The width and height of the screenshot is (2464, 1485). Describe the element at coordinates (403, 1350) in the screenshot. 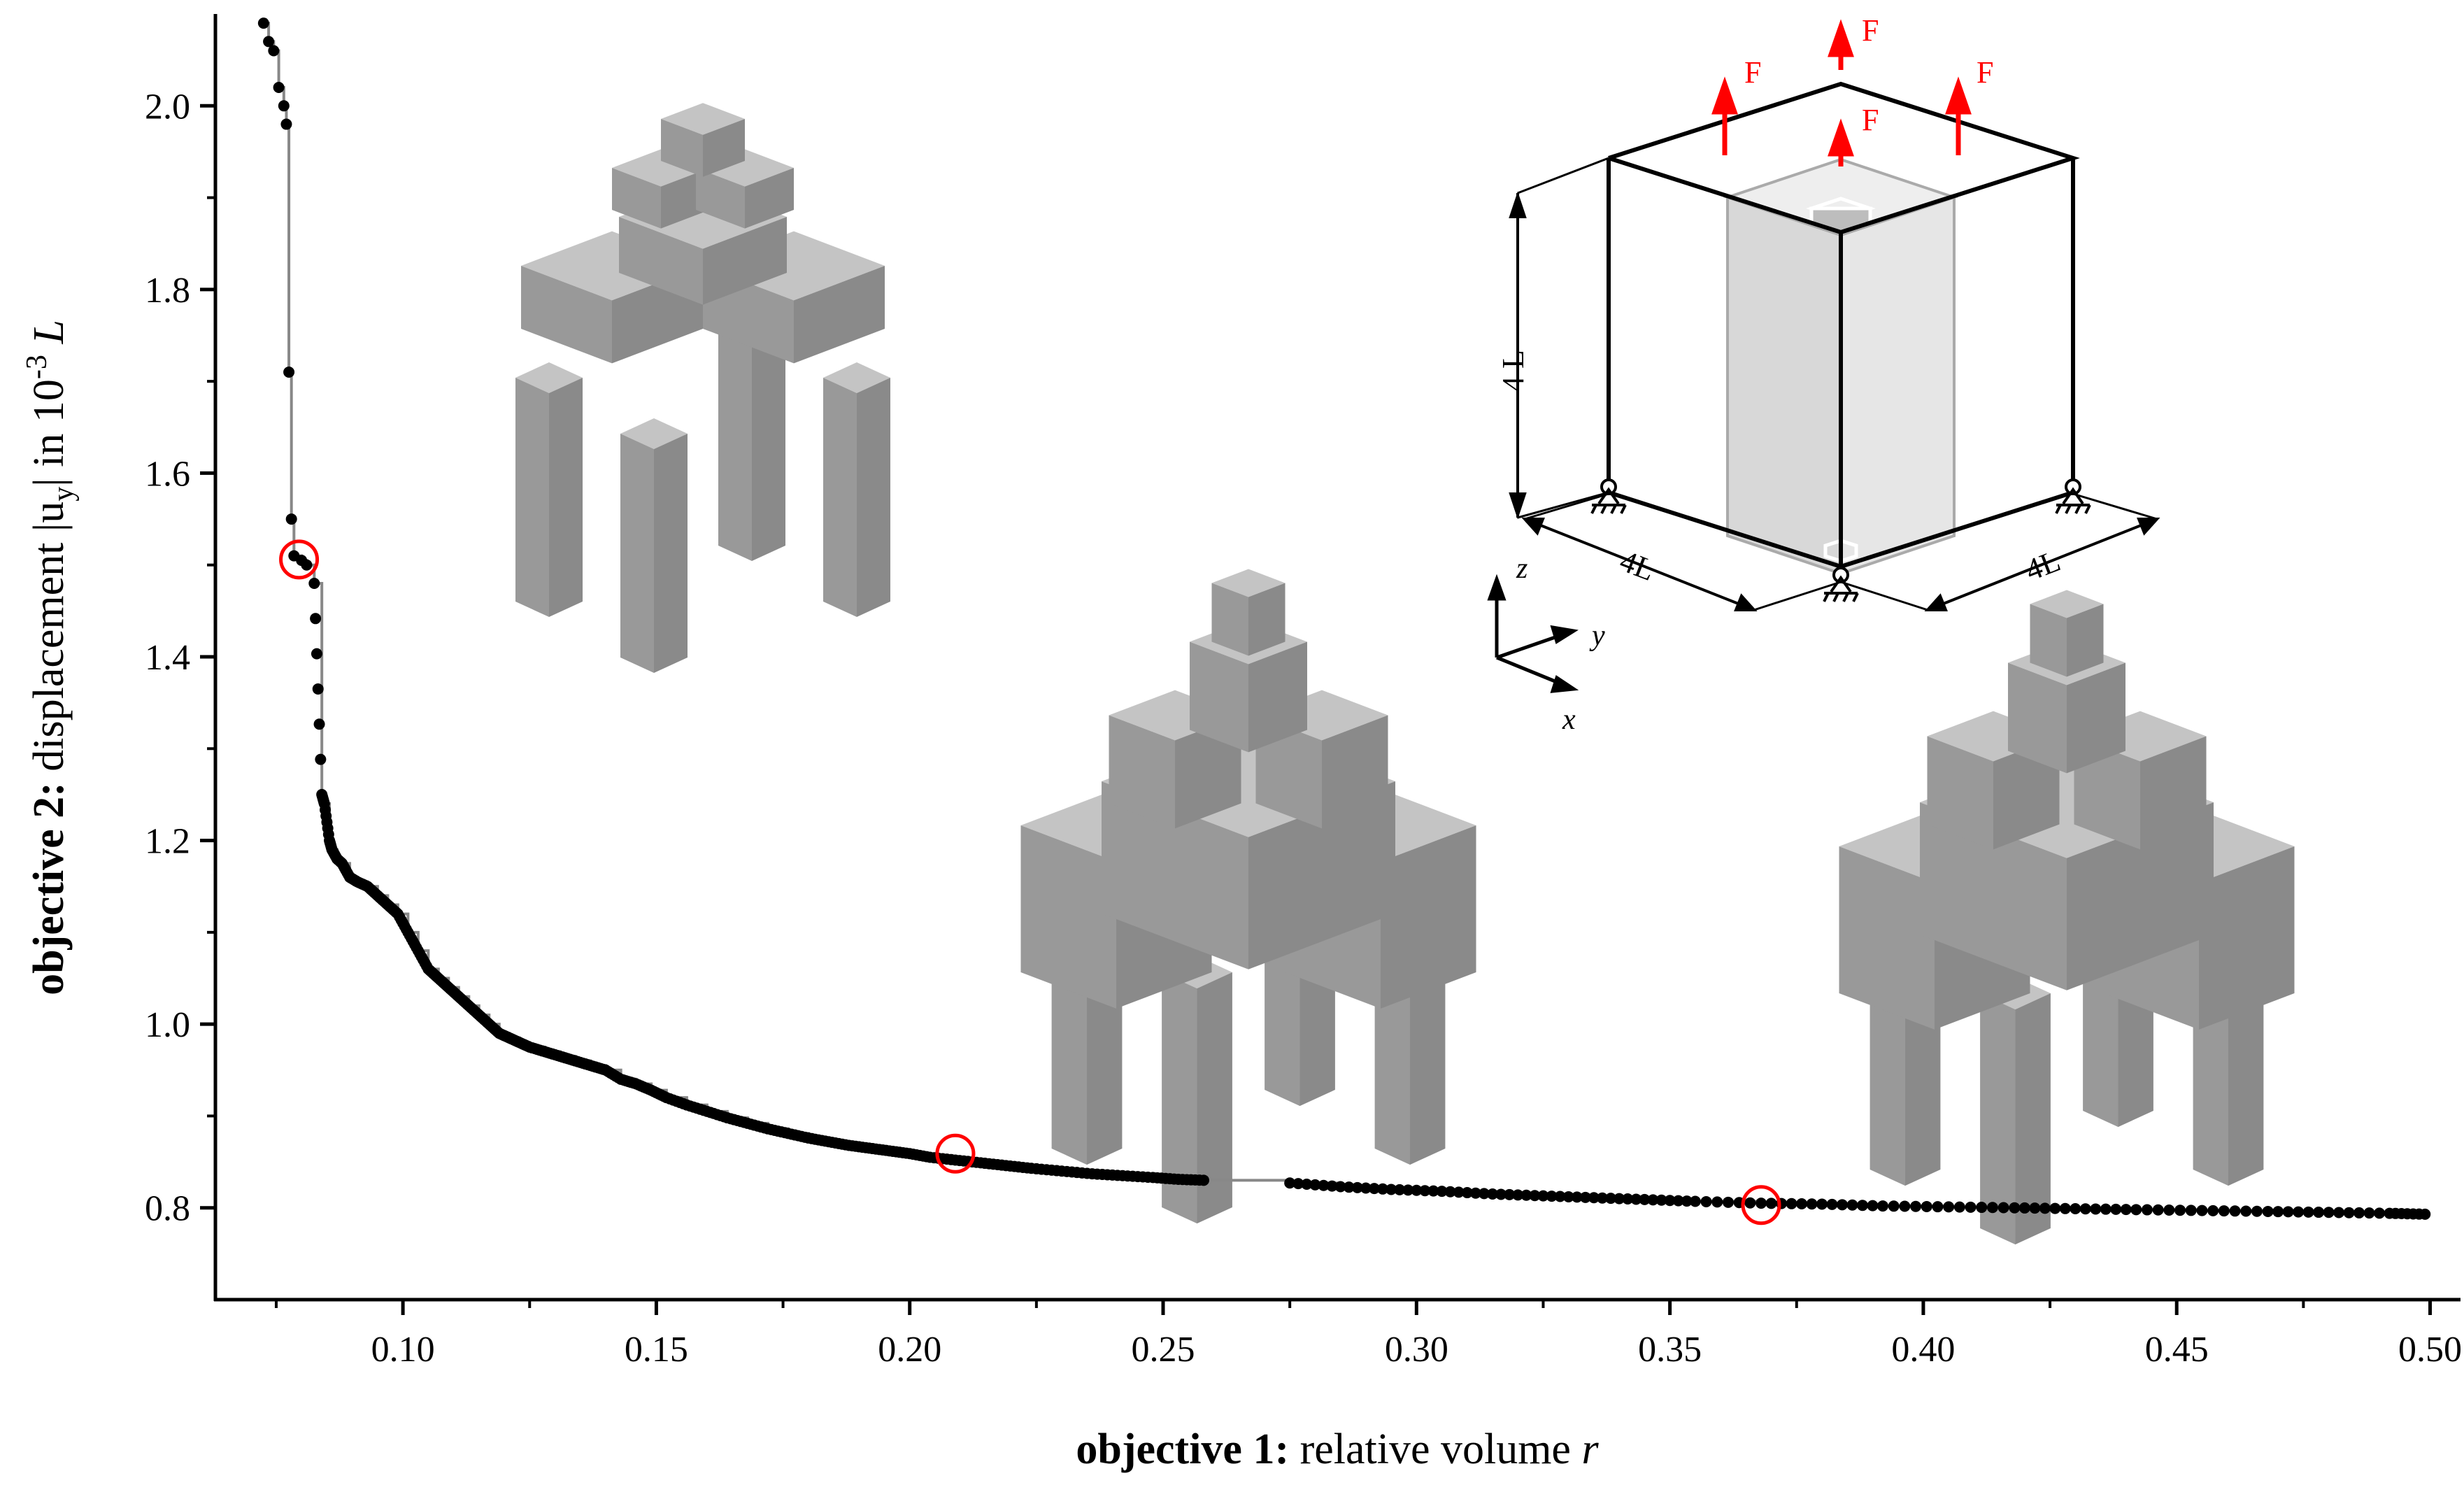

I see `x-tick-label: 0.10` at that location.